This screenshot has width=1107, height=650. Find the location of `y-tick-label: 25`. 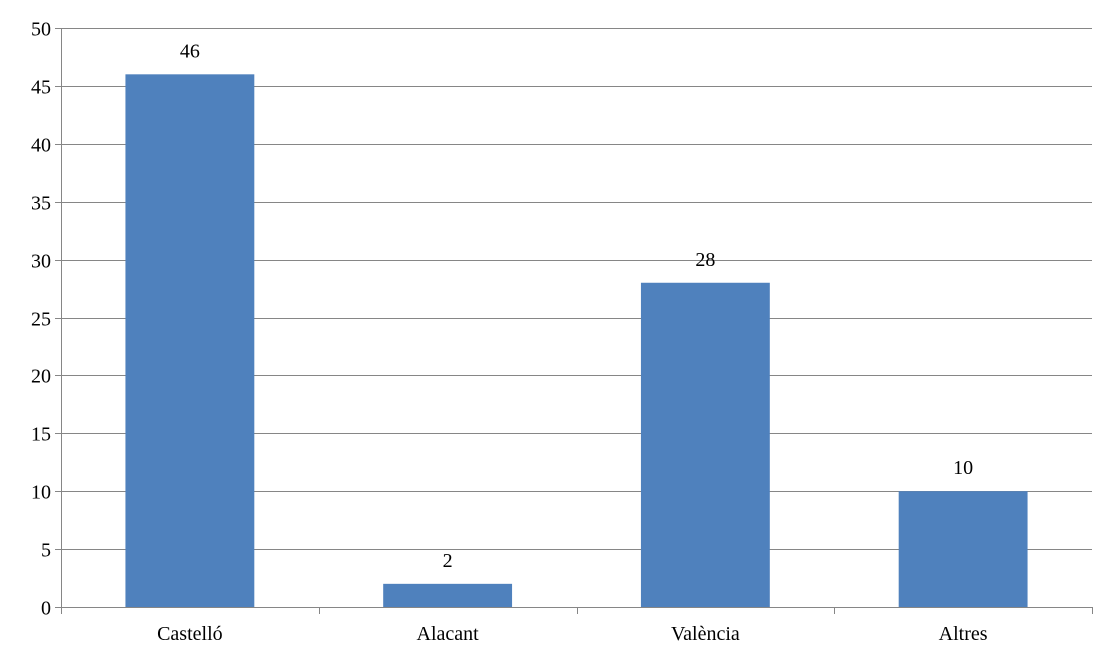

y-tick-label: 25 is located at coordinates (41, 320).